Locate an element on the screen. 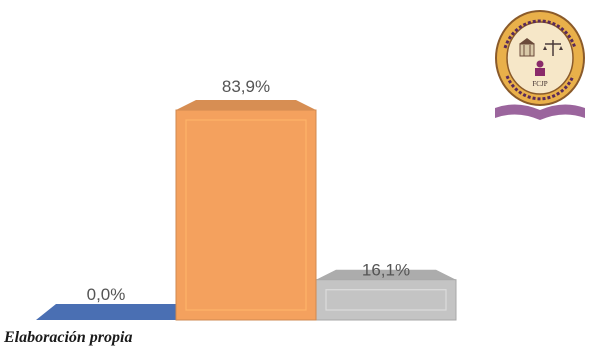  data-label-1: 0,0% is located at coordinates (106, 294).